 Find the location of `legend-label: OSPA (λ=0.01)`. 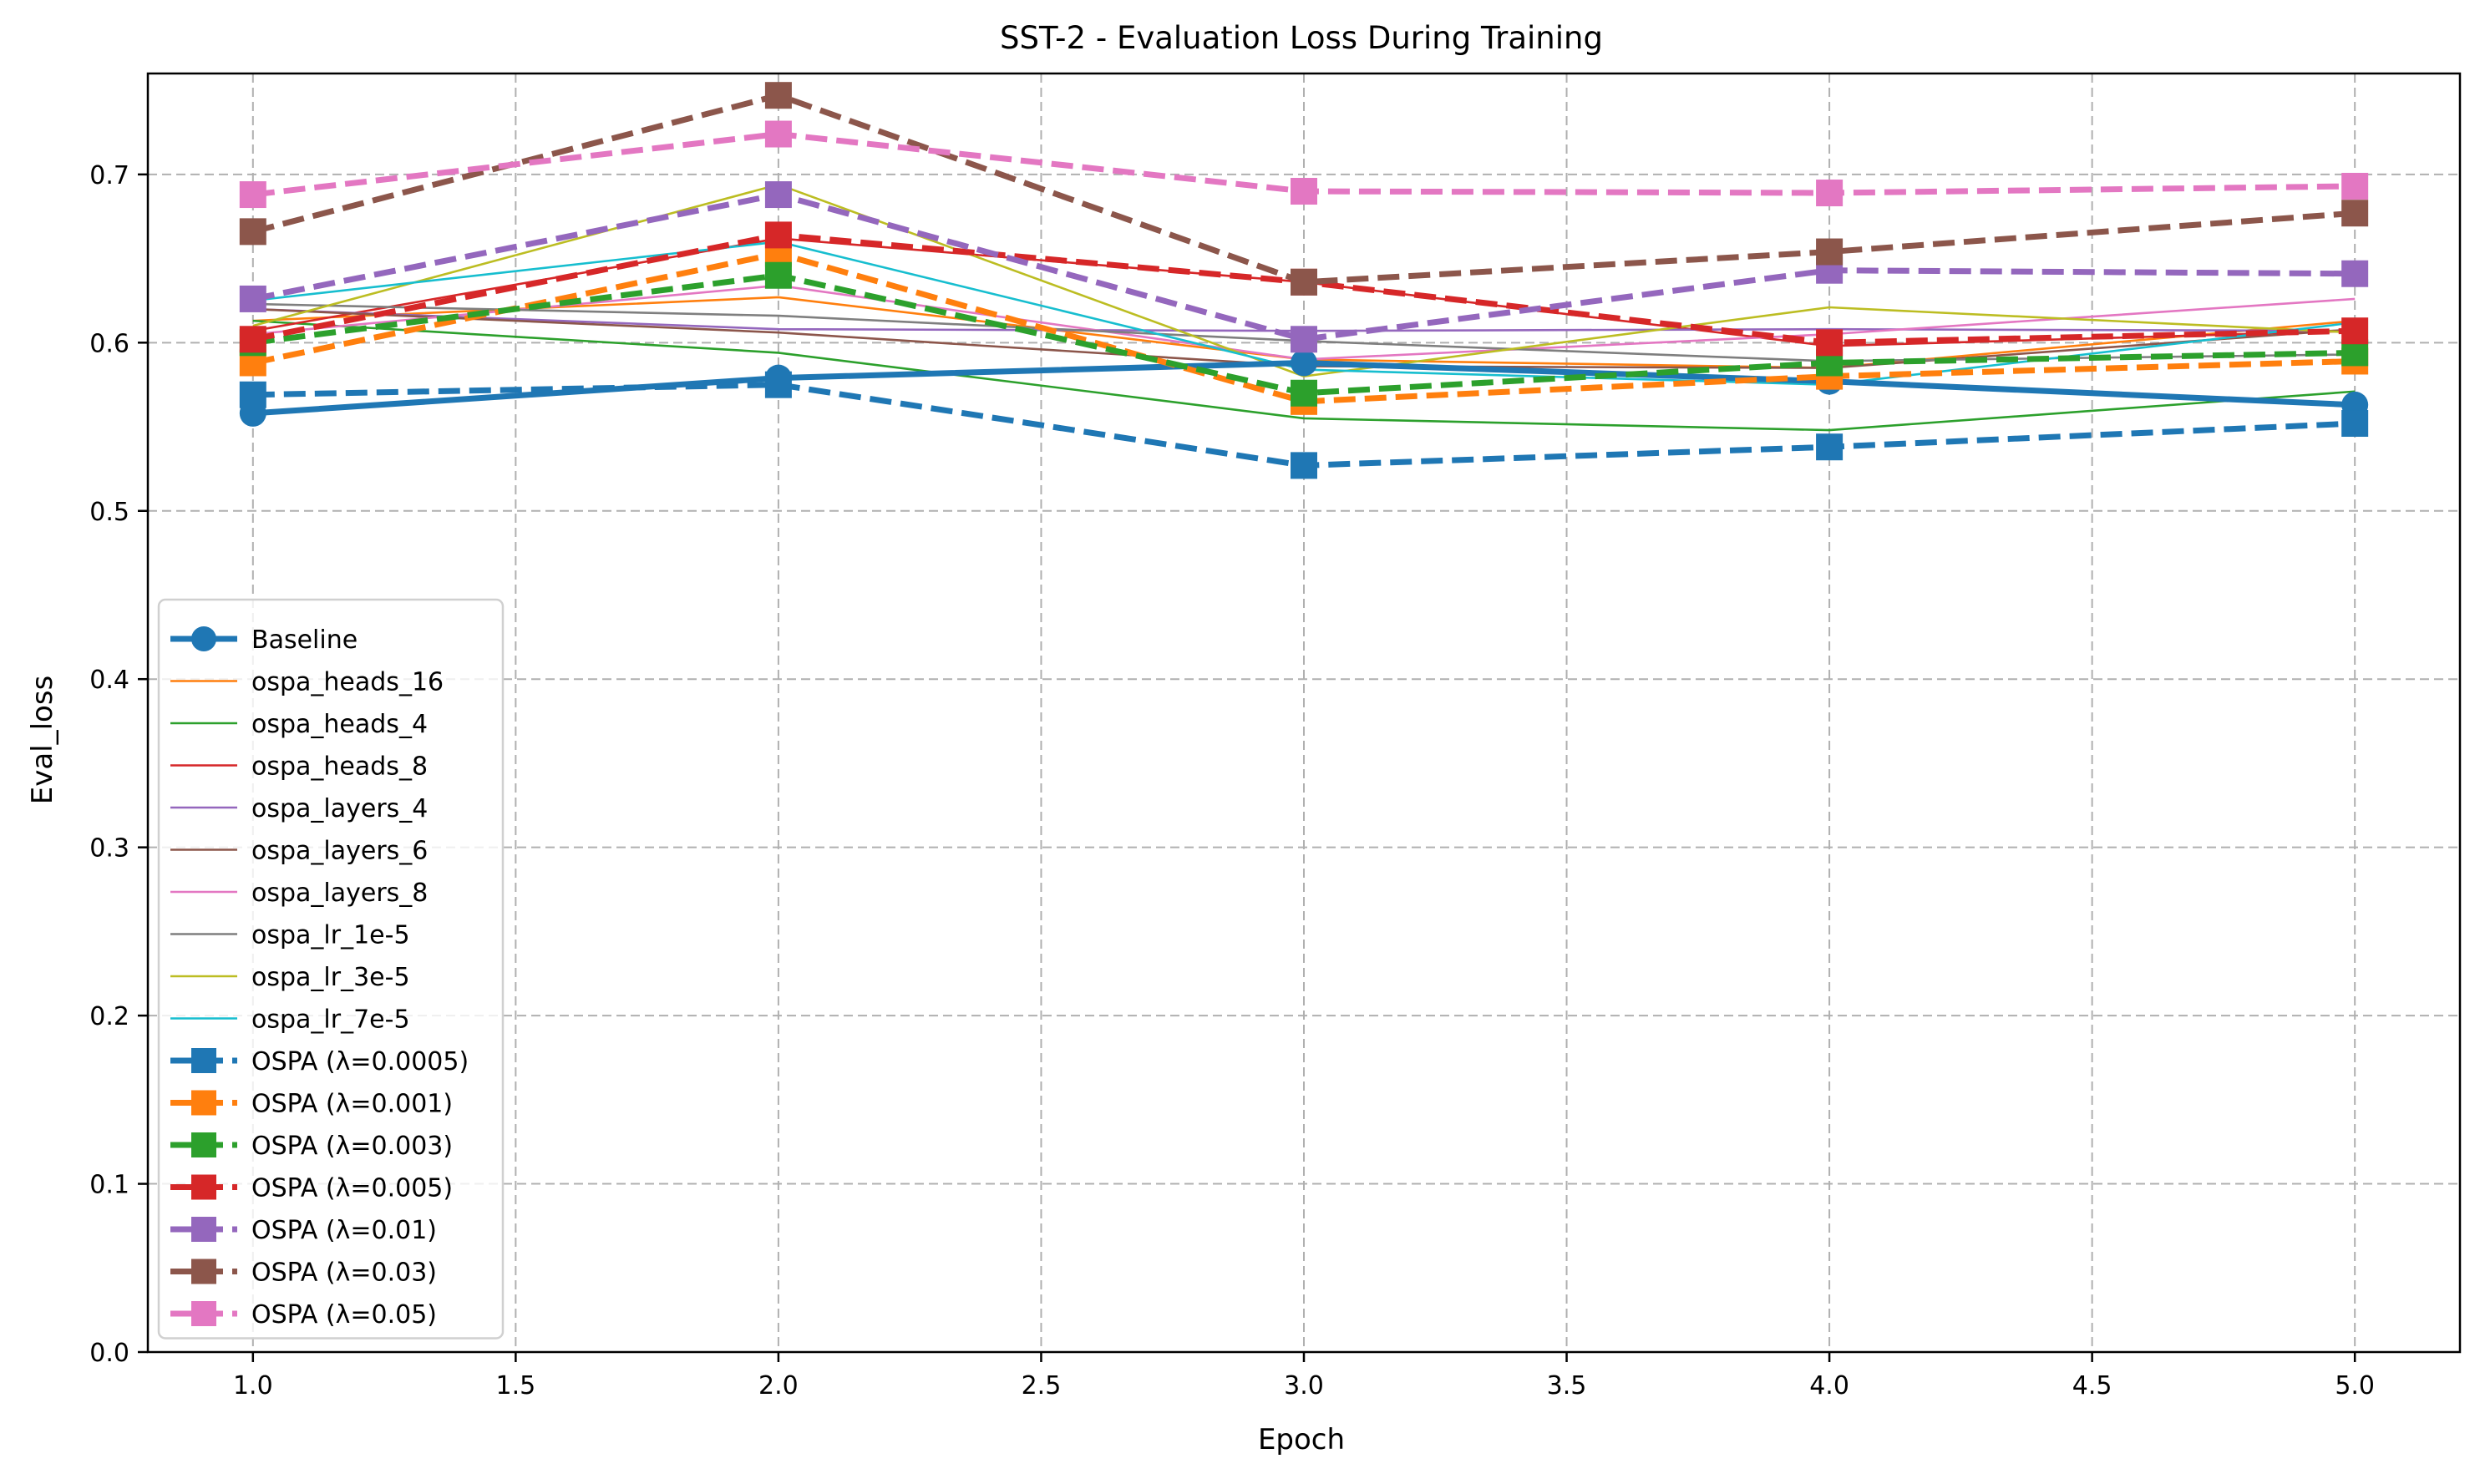

legend-label: OSPA (λ=0.01) is located at coordinates (344, 1230).